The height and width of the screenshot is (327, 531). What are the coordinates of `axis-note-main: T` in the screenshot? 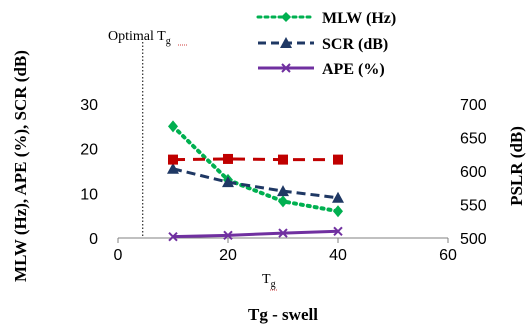 It's located at (266, 279).